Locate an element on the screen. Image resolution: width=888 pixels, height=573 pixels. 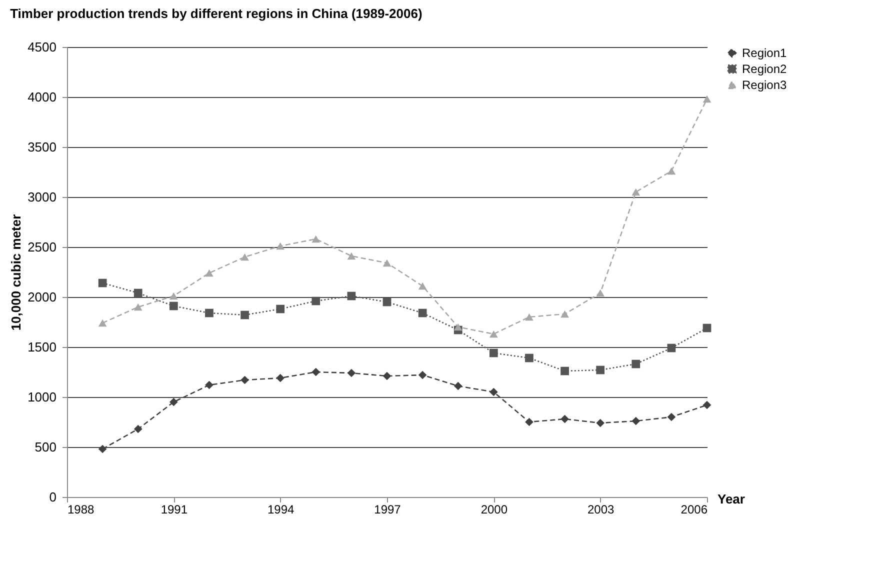
y-tick-label: 500 is located at coordinates (45, 447).